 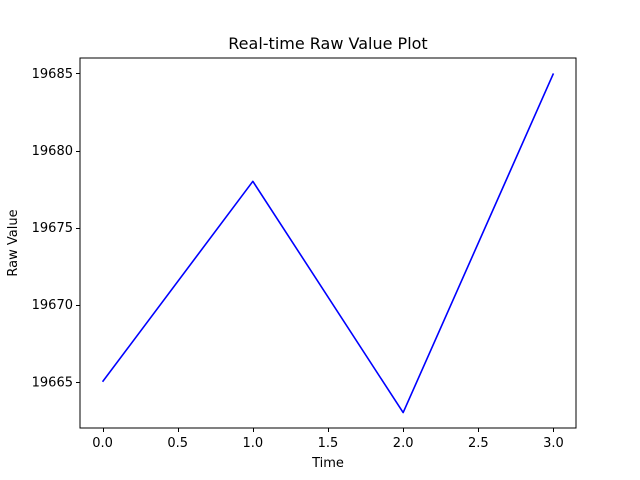 I want to click on x-axis-ticks: 0.0 0.5 1.0 1.5 2.0 2.5 3.0, so click(x=328, y=439).